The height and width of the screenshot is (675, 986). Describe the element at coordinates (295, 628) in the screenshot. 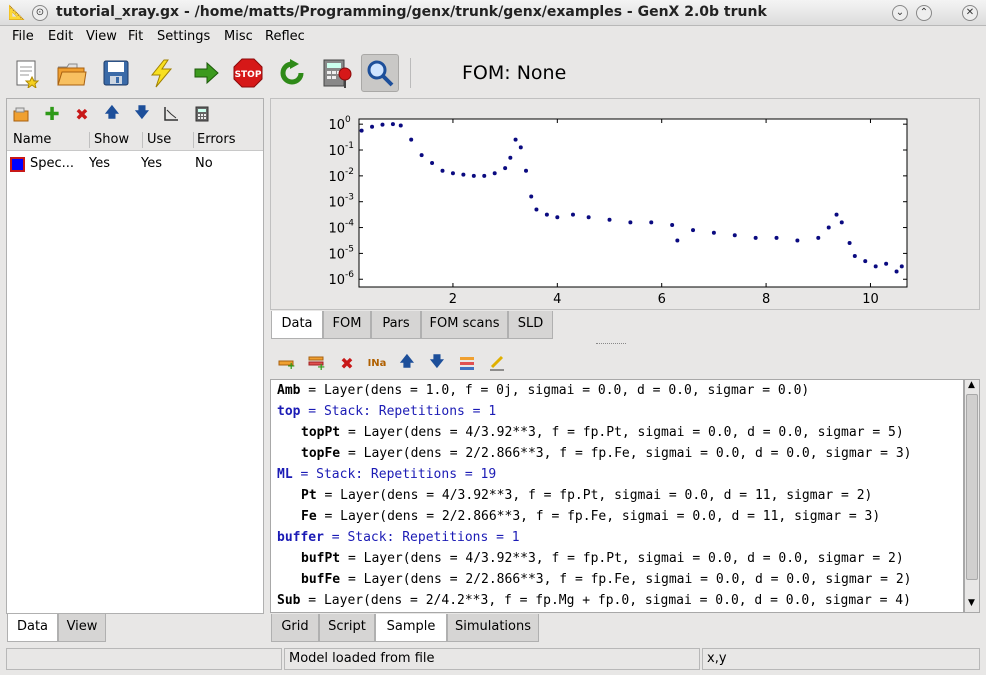

I see `tab-grid: Grid` at that location.